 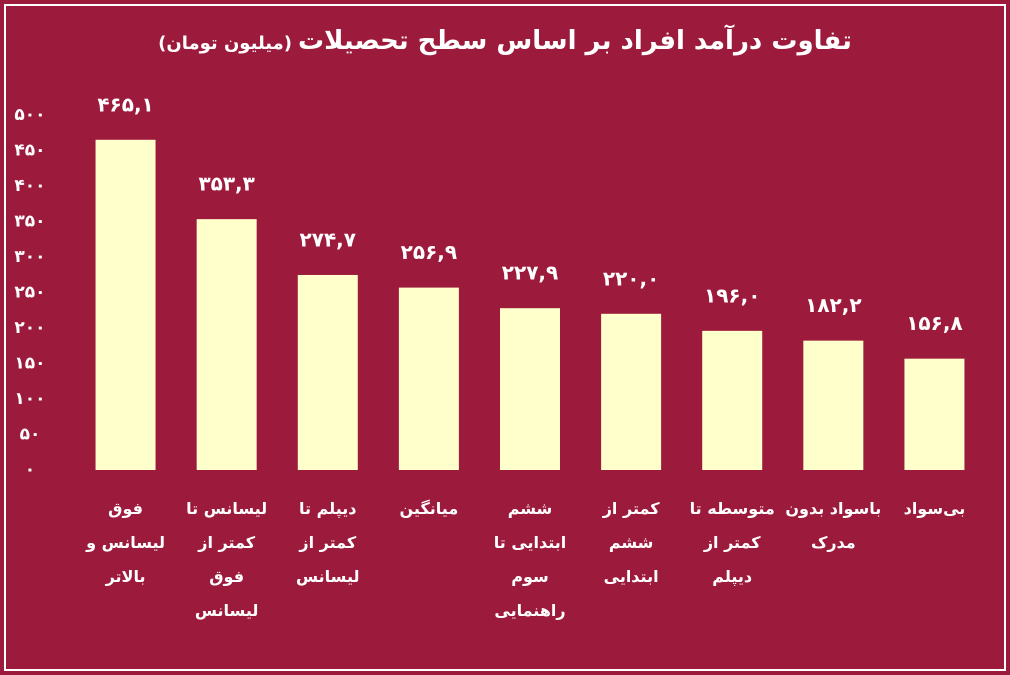 What do you see at coordinates (29, 328) in the screenshot?
I see `y-tick-label: ۲۰۰` at bounding box center [29, 328].